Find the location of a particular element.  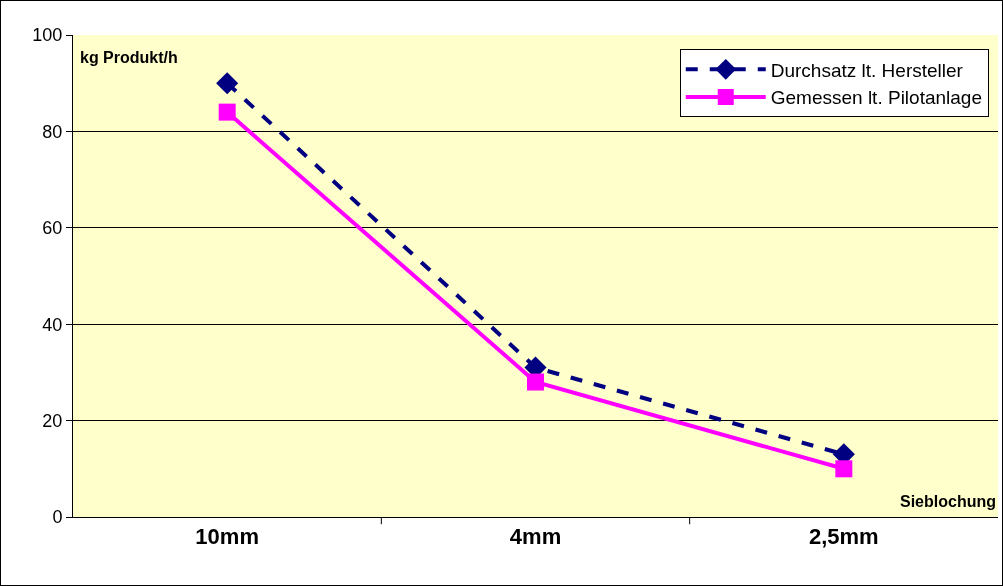

x-axis-title: Sieblochung is located at coordinates (948, 501).